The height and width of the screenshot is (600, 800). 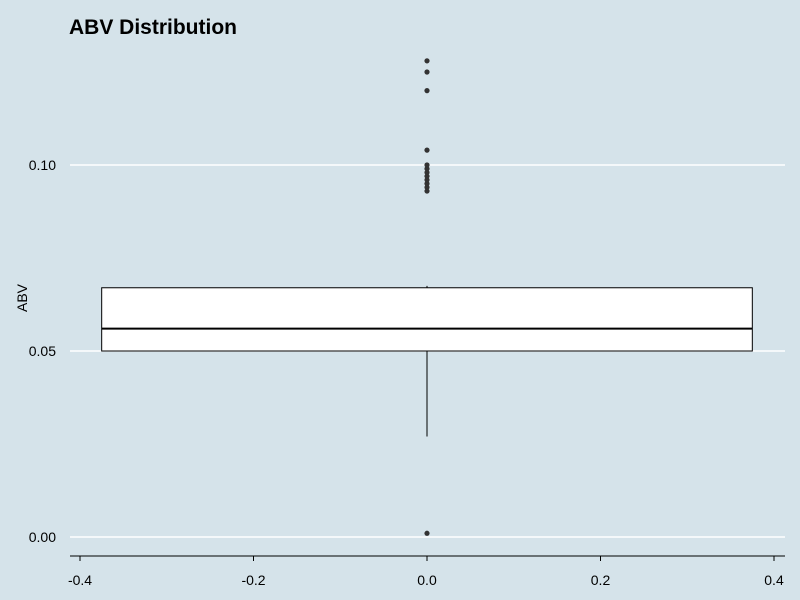 What do you see at coordinates (427, 580) in the screenshot?
I see `x-tick-label: 0.0` at bounding box center [427, 580].